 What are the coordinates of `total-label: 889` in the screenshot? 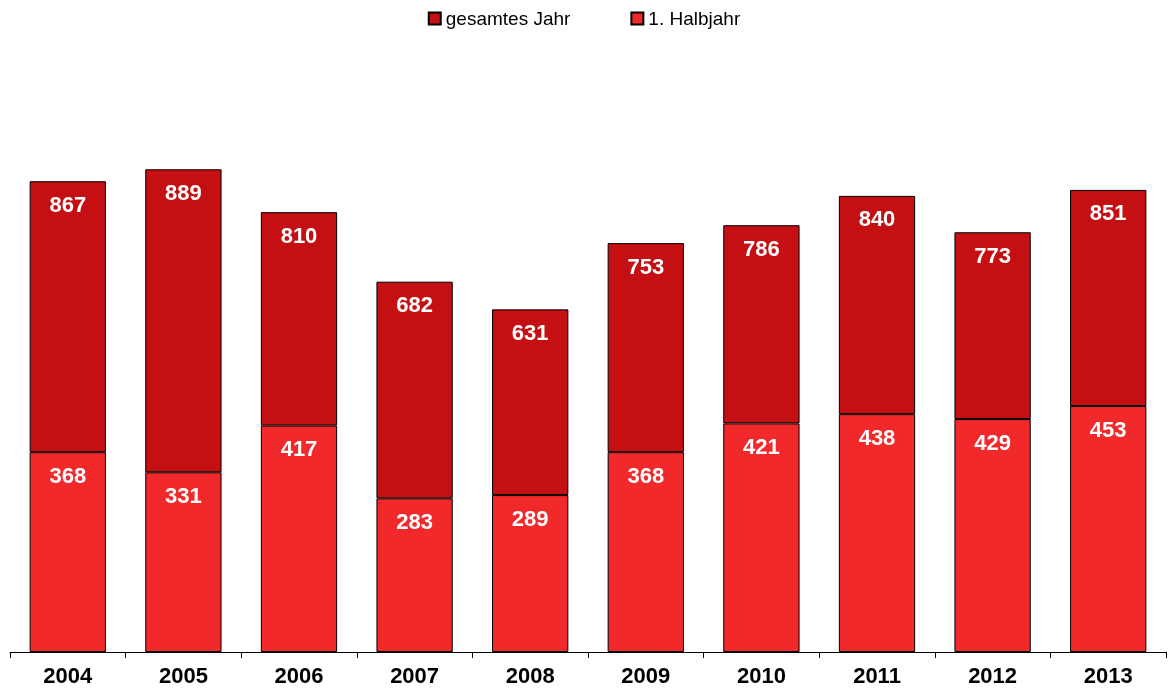 It's located at (183, 192).